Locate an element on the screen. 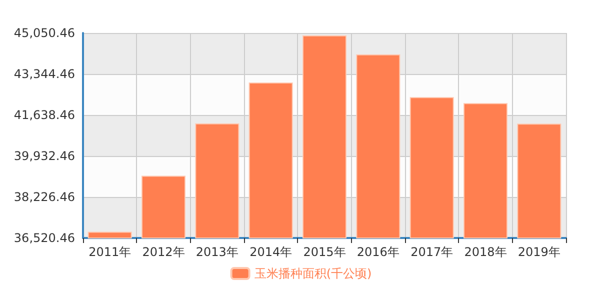  legend-label: 玉米播种面积(千公顷) is located at coordinates (313, 273).